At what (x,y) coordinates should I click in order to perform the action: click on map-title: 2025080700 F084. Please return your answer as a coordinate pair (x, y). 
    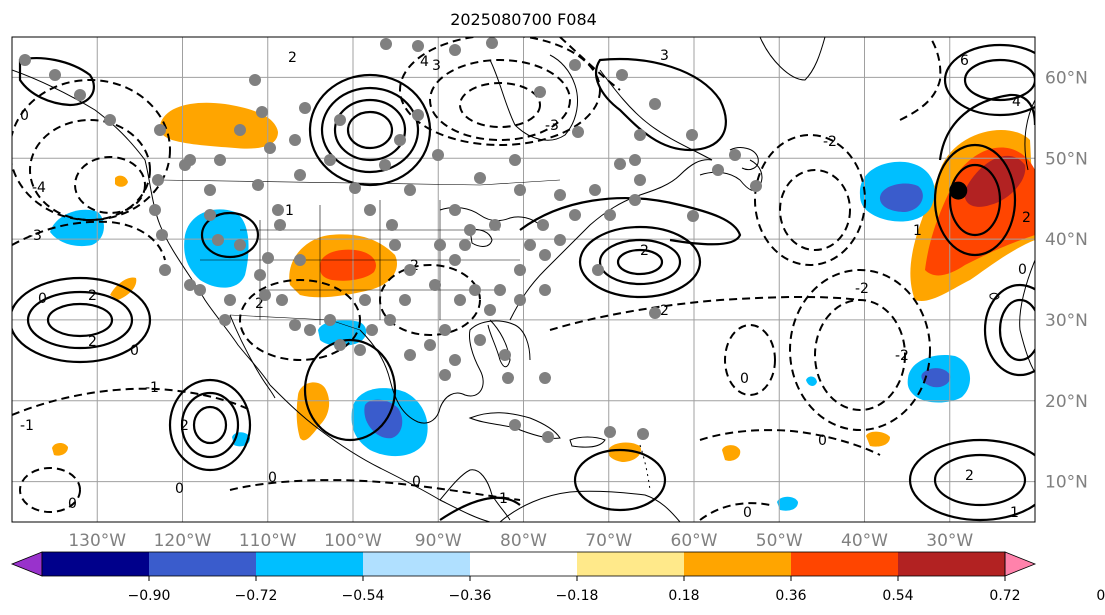
    Looking at the image, I should click on (523, 19).